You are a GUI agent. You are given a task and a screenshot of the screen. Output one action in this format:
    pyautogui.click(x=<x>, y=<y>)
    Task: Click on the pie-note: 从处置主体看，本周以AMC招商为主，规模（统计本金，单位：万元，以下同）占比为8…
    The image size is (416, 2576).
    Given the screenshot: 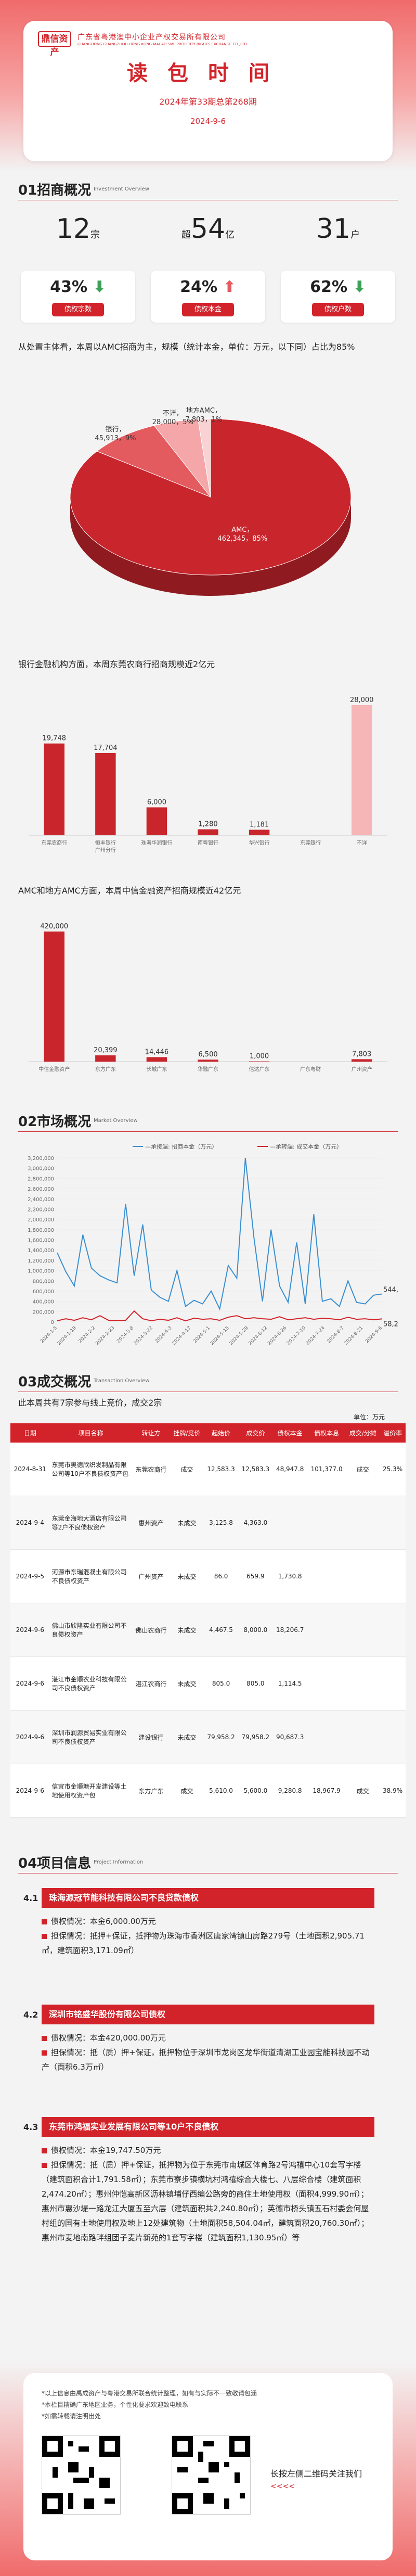 What is the action you would take?
    pyautogui.click(x=187, y=347)
    